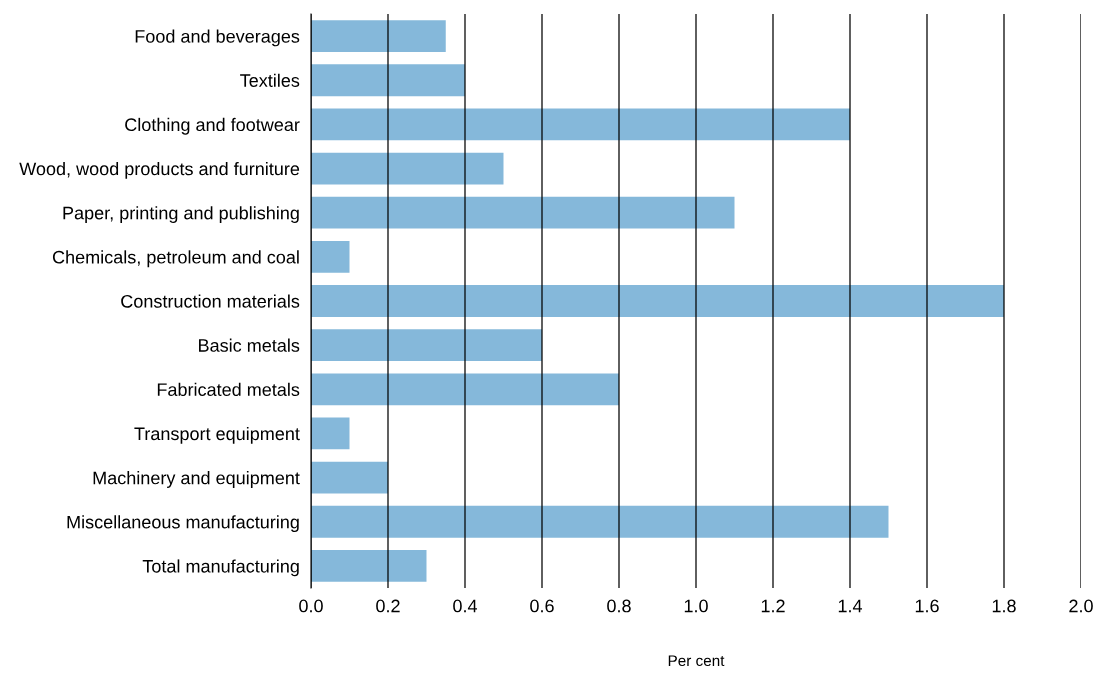  What do you see at coordinates (465, 606) in the screenshot?
I see `x-tick-label: 0.4` at bounding box center [465, 606].